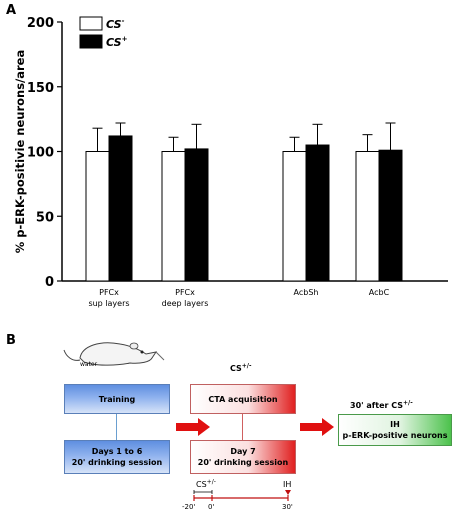  Describe the element at coordinates (49, 282) in the screenshot. I see `y-tick-label: 0` at that location.